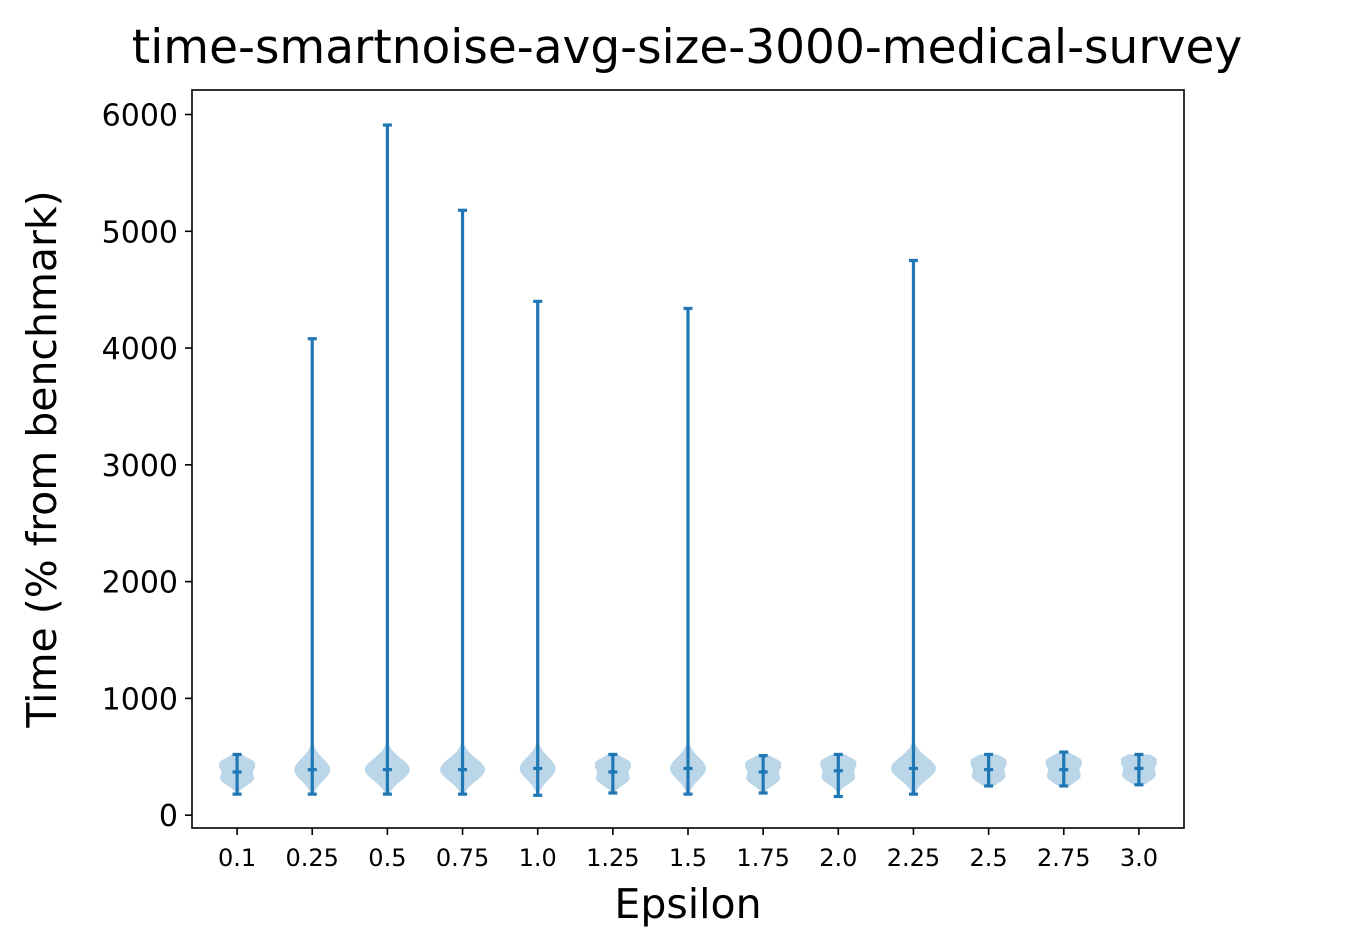  What do you see at coordinates (140, 349) in the screenshot?
I see `y-tick-label: 4000` at bounding box center [140, 349].